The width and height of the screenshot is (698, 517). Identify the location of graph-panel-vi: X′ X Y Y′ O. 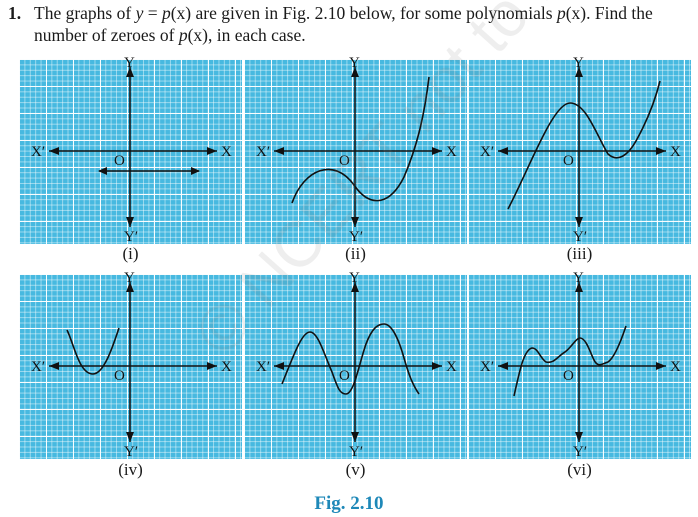
(579, 365).